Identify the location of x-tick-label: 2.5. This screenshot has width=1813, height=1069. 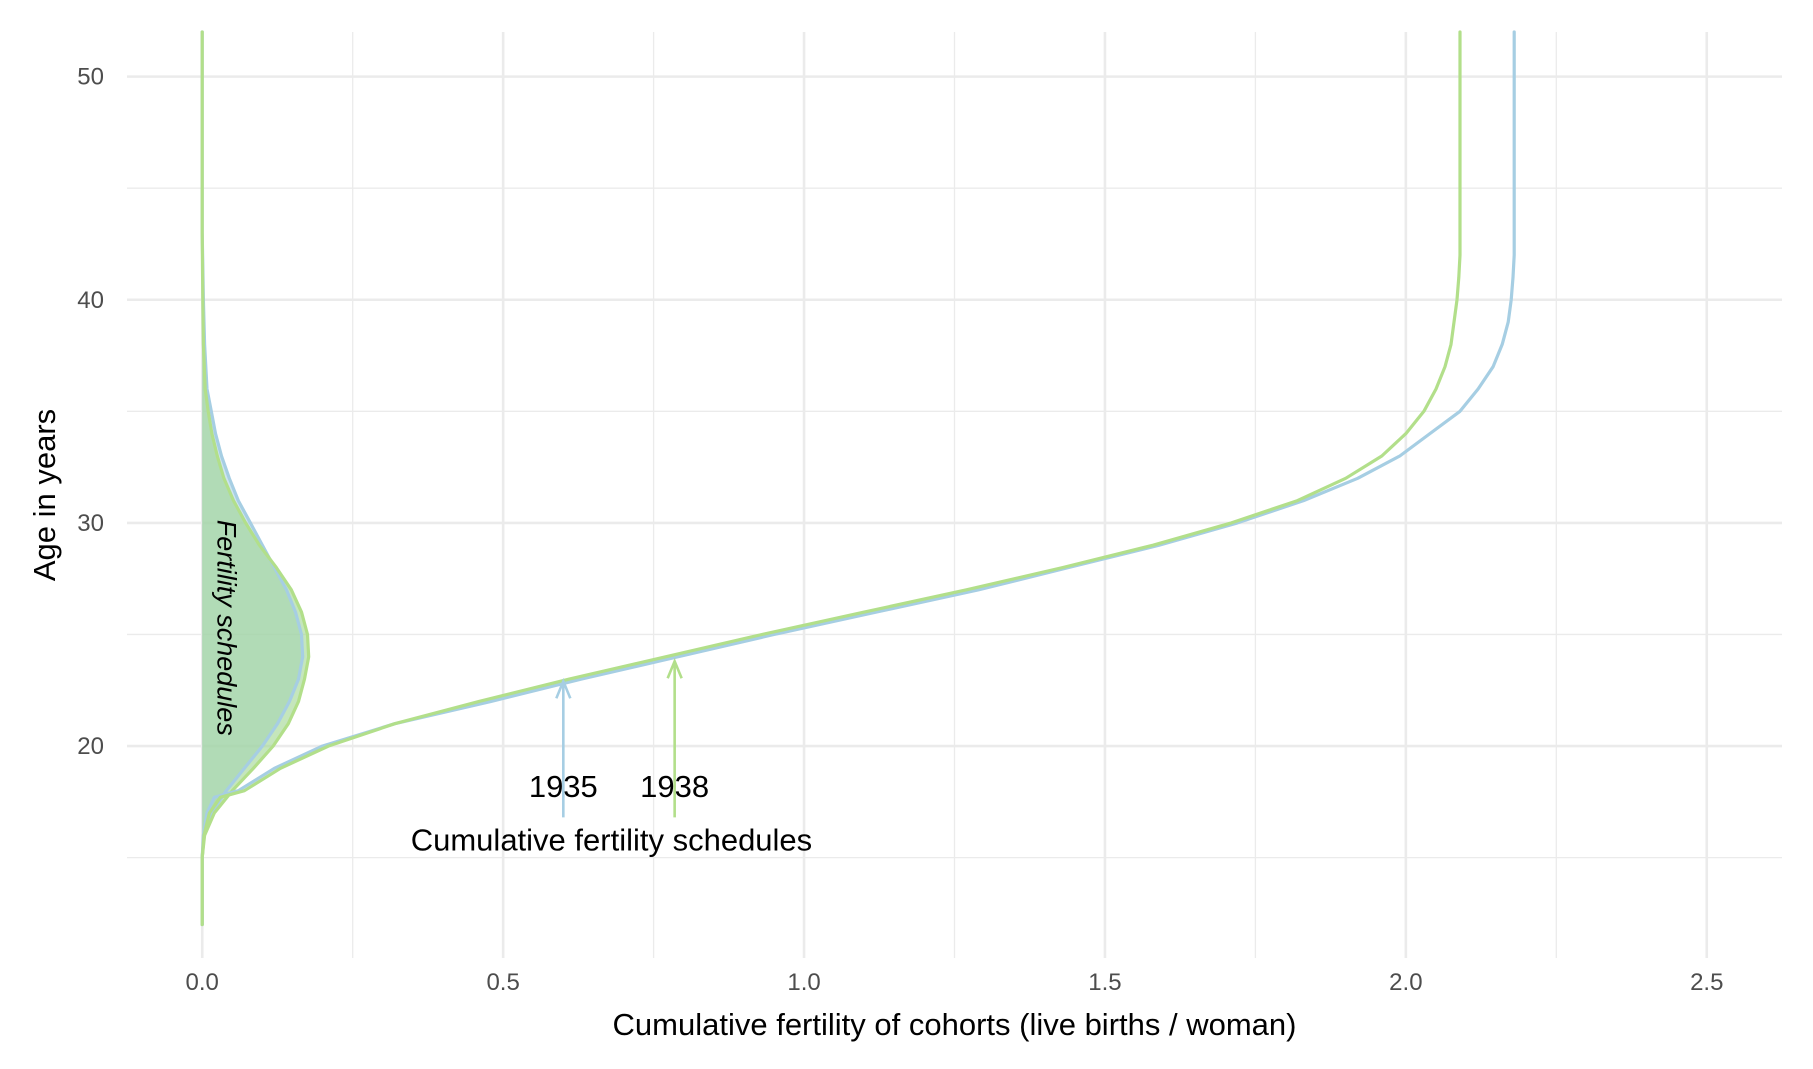
(1706, 982).